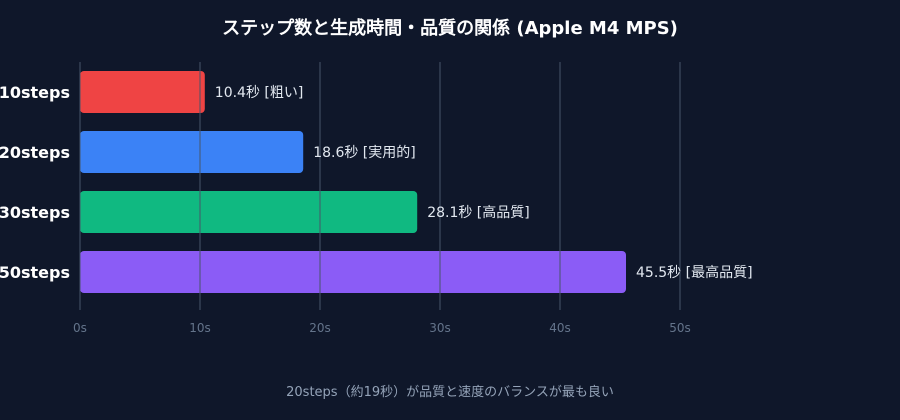  I want to click on value-label: 10.4秒 [粗い], so click(259, 93).